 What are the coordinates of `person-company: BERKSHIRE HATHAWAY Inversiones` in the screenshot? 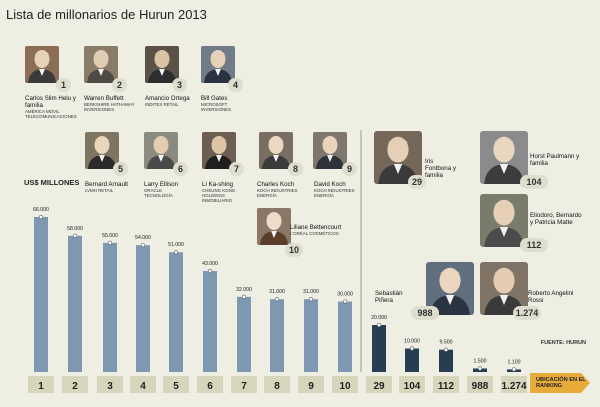 It's located at (109, 107).